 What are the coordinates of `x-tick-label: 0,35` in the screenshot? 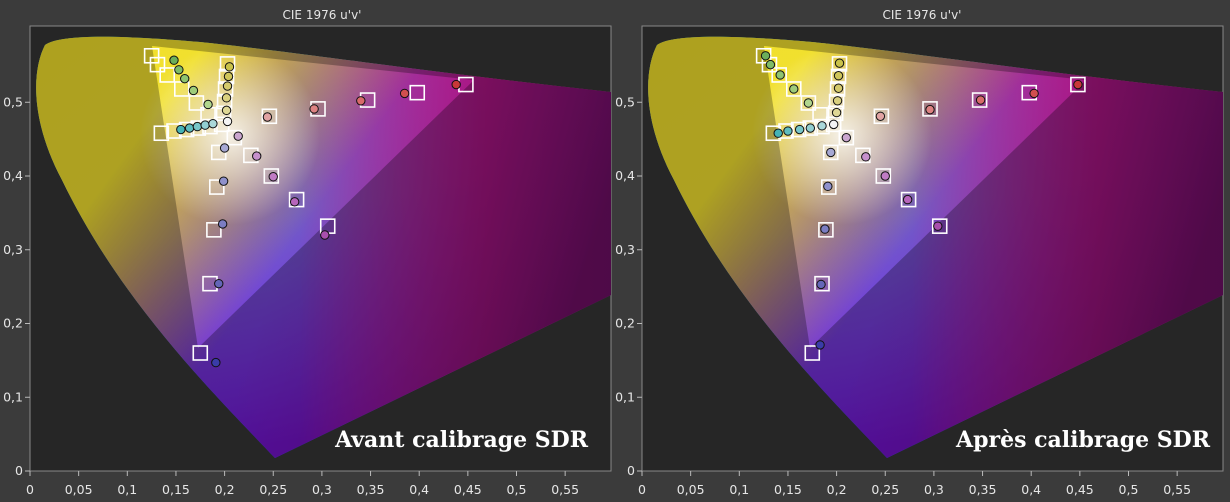 It's located at (371, 489).